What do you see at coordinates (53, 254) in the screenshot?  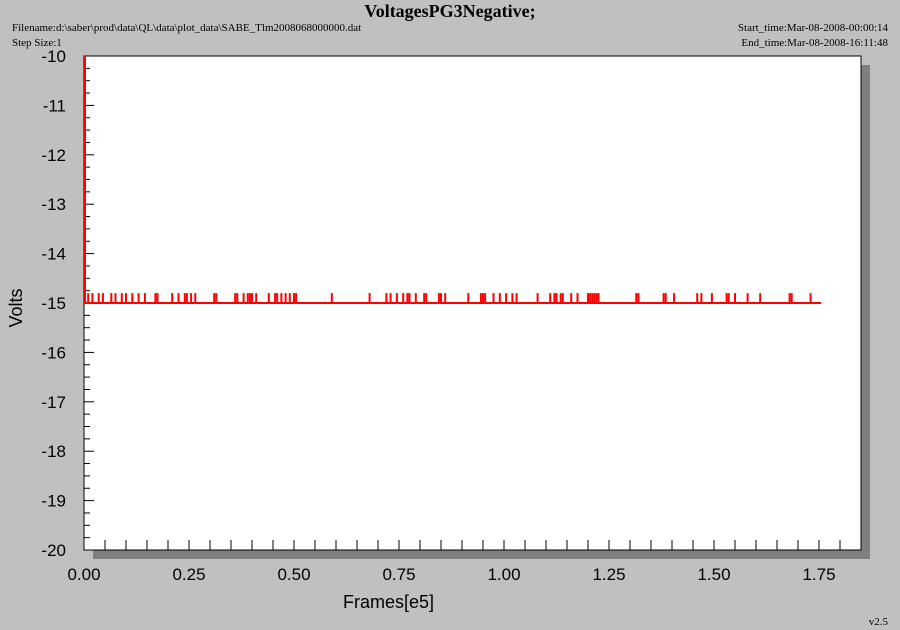 I see `y-tick-label: -14` at bounding box center [53, 254].